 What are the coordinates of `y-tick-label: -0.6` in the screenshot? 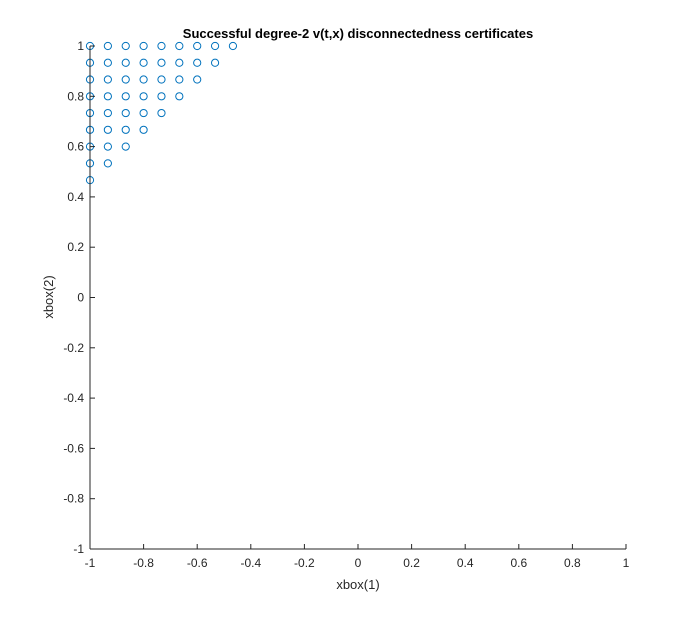 It's located at (73, 448).